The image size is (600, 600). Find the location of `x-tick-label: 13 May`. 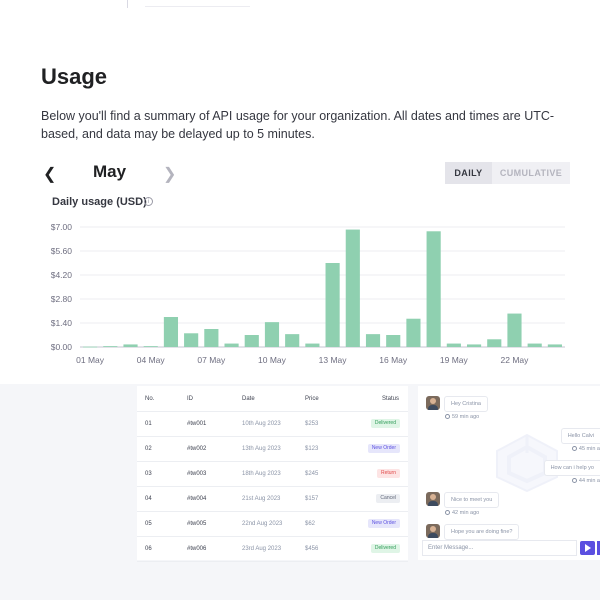

x-tick-label: 13 May is located at coordinates (333, 360).